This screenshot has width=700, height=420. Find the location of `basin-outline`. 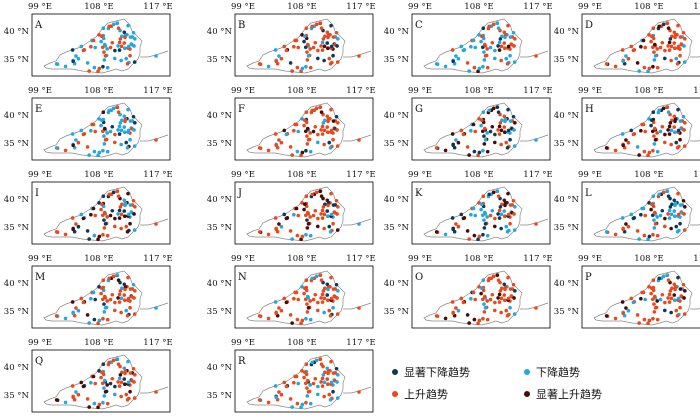

basin-outline is located at coordinates (296, 130).